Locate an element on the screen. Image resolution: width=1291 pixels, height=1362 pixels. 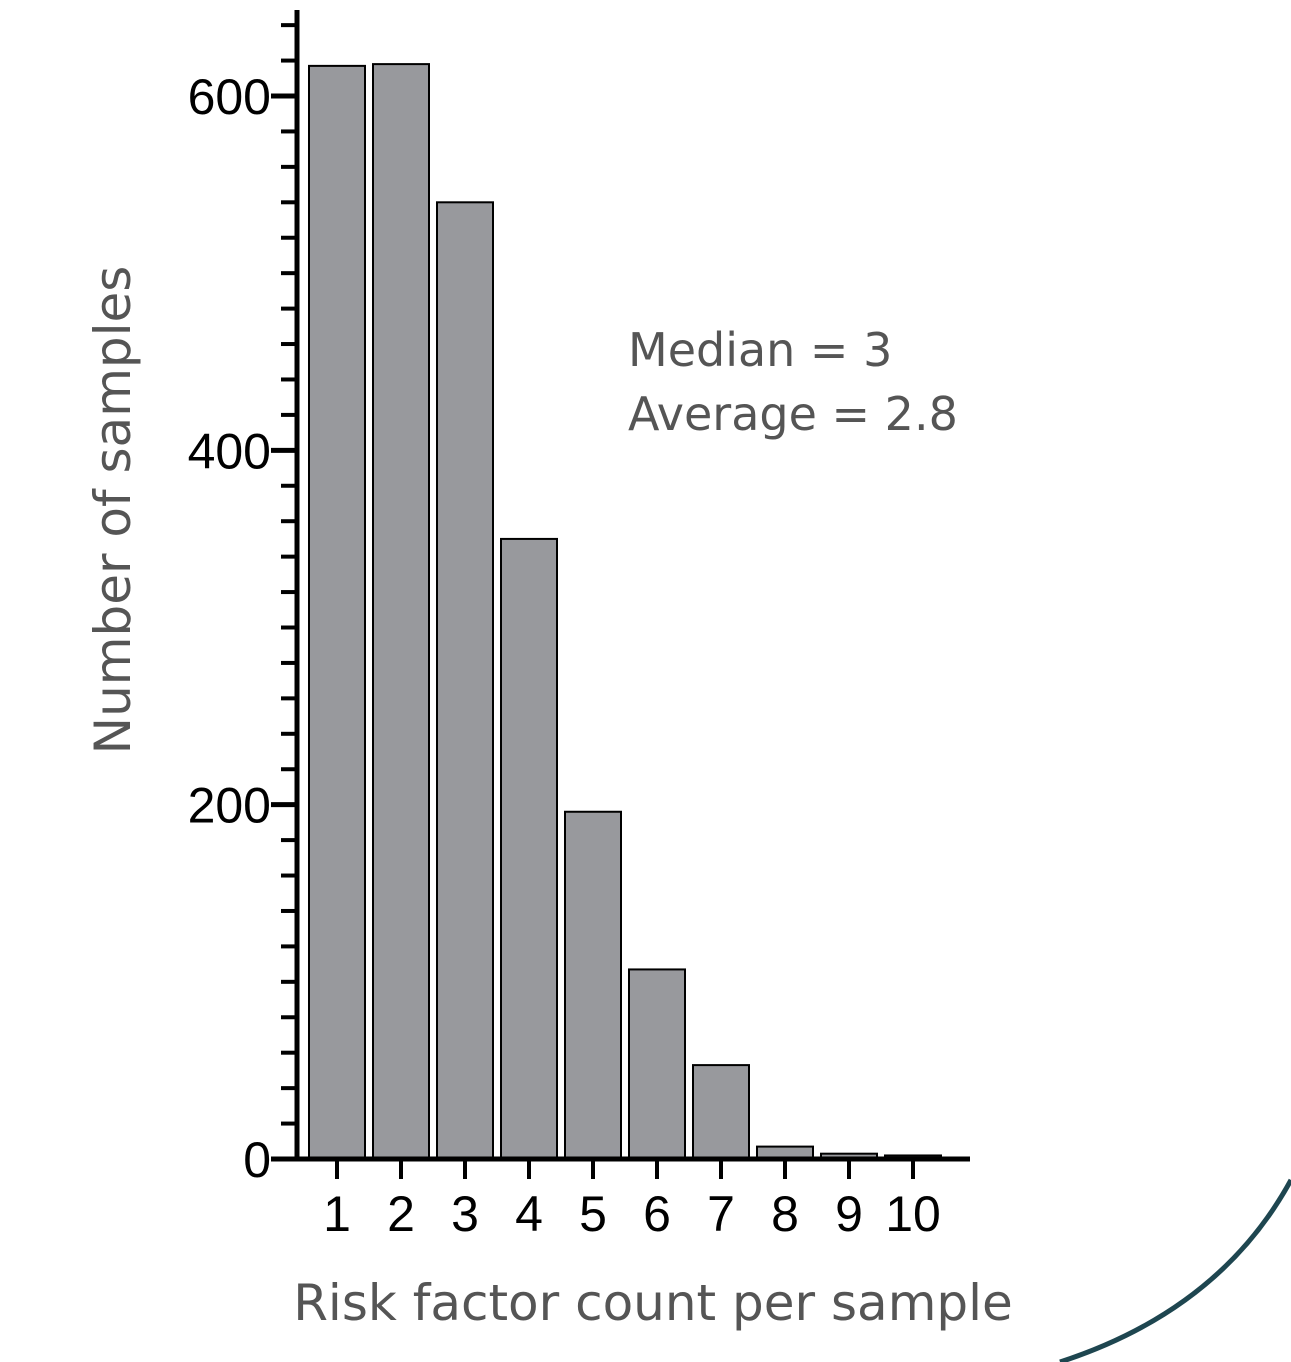
annotation-median: Median = 3 is located at coordinates (760, 350).